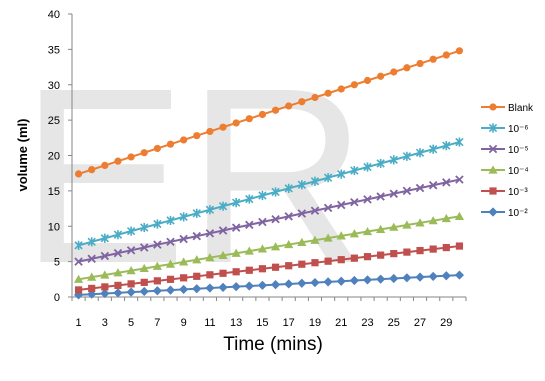  Describe the element at coordinates (57, 263) in the screenshot. I see `y-tick-label: 5` at that location.